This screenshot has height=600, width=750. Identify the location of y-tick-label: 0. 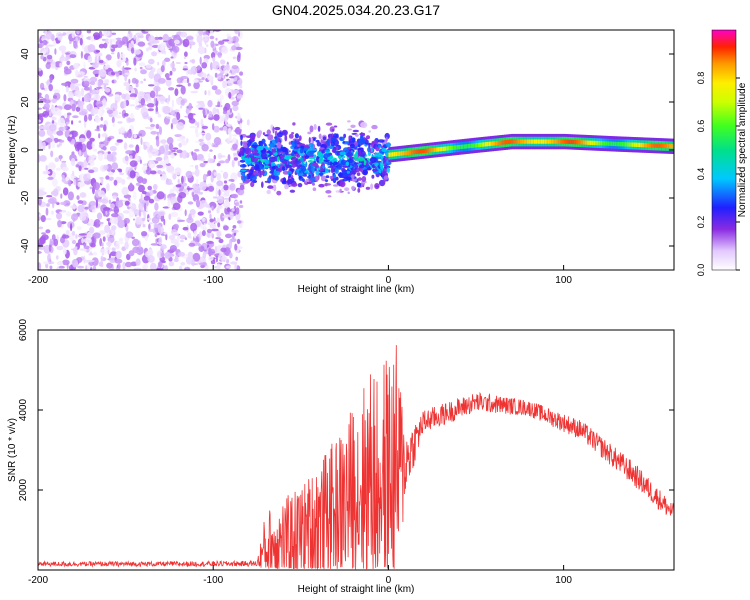
(25, 150).